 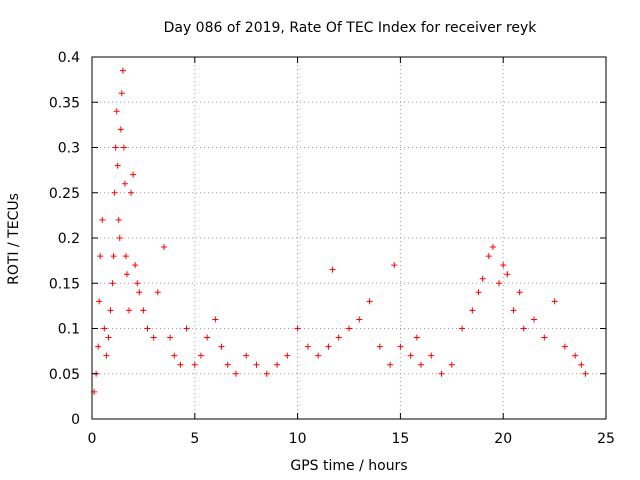 What do you see at coordinates (64, 103) in the screenshot?
I see `y-tick-label: 0.35` at bounding box center [64, 103].